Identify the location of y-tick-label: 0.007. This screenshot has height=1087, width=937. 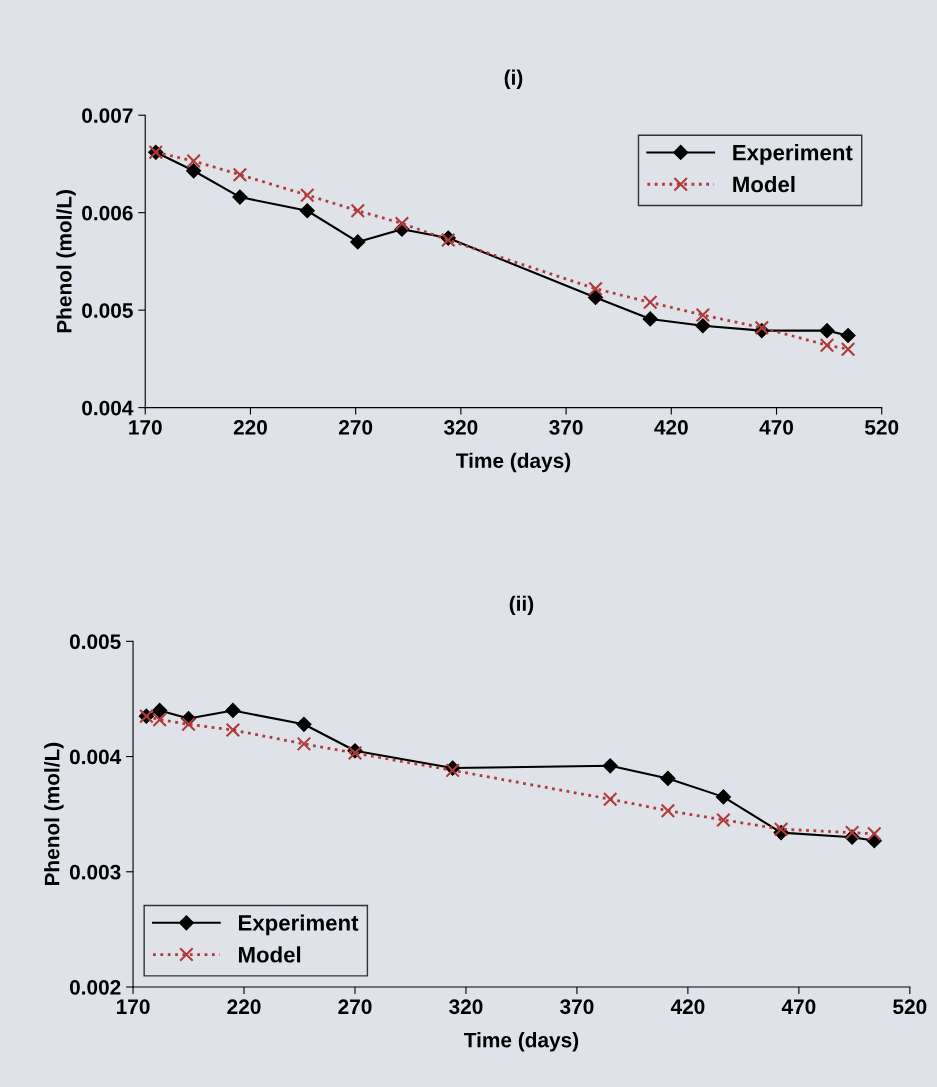
(107, 115).